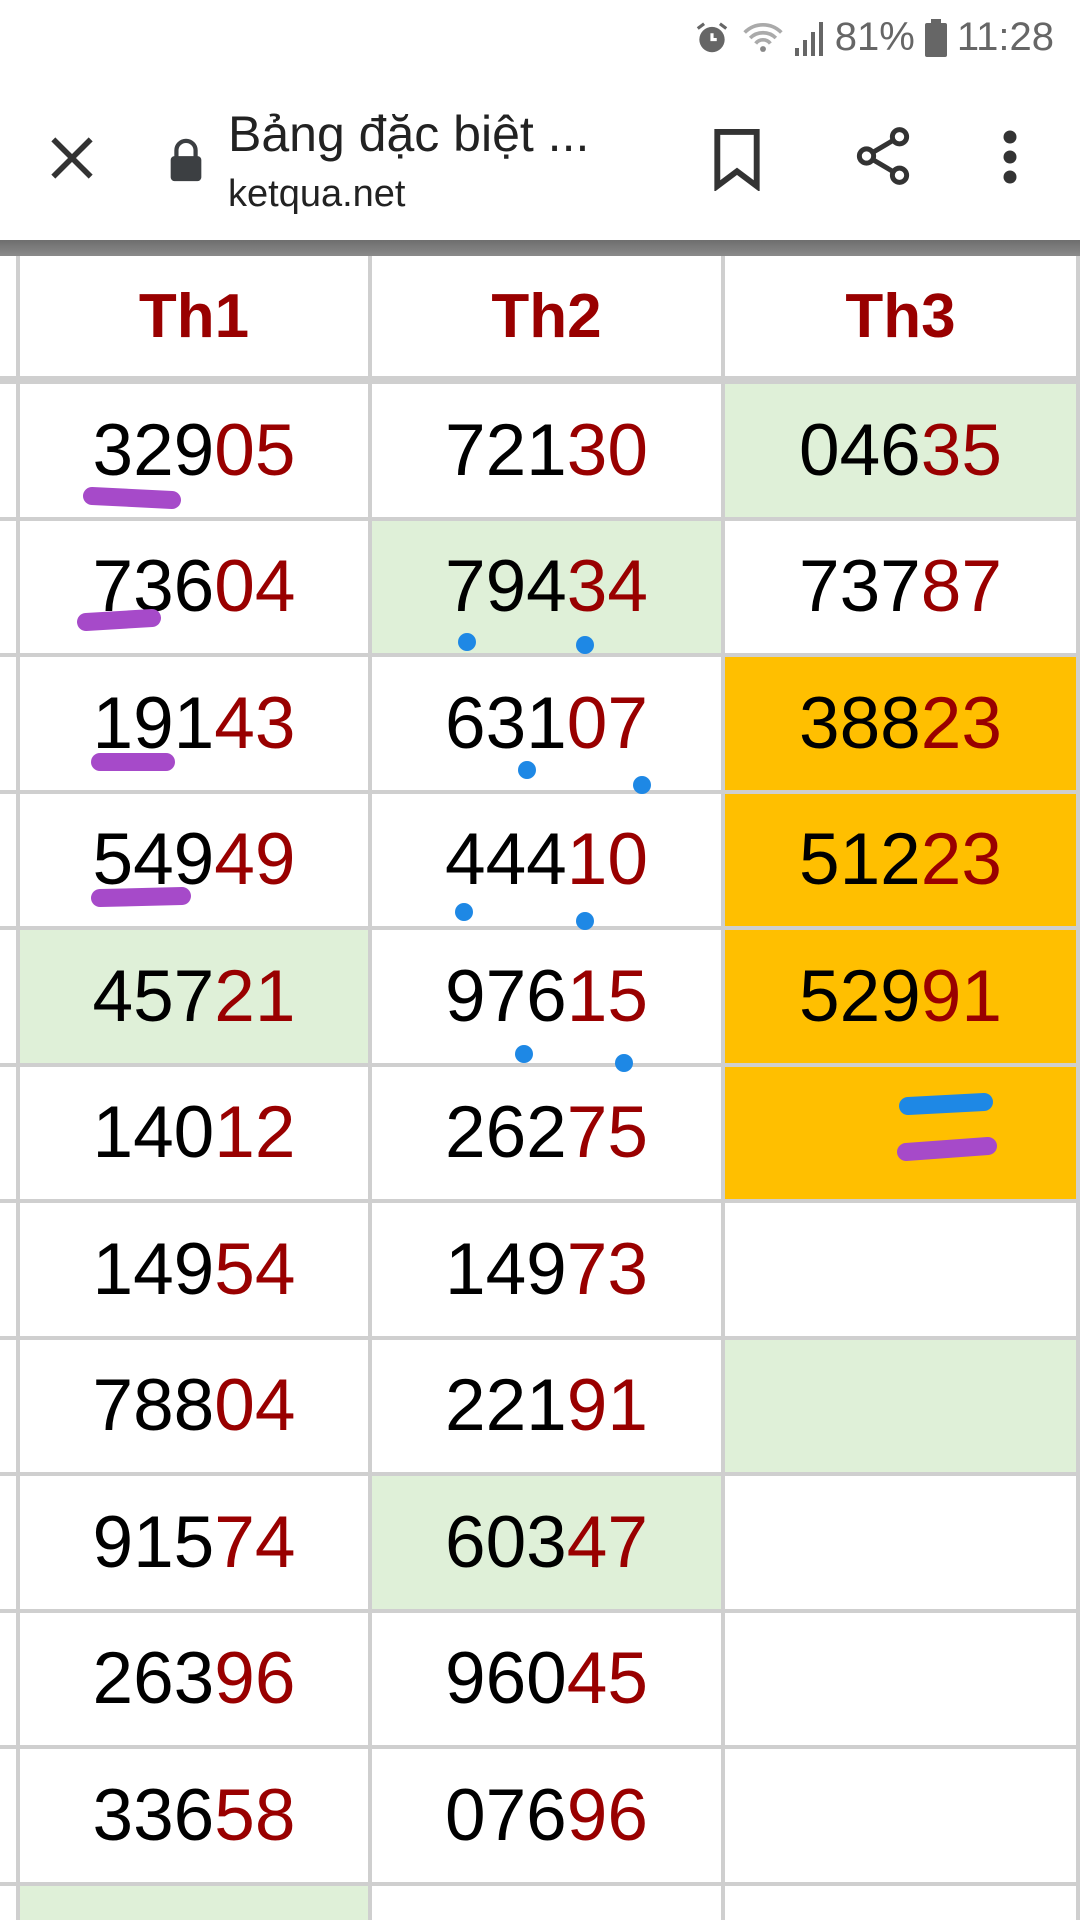 The height and width of the screenshot is (1920, 1080). What do you see at coordinates (607, 450) in the screenshot?
I see `number-tail: 30` at bounding box center [607, 450].